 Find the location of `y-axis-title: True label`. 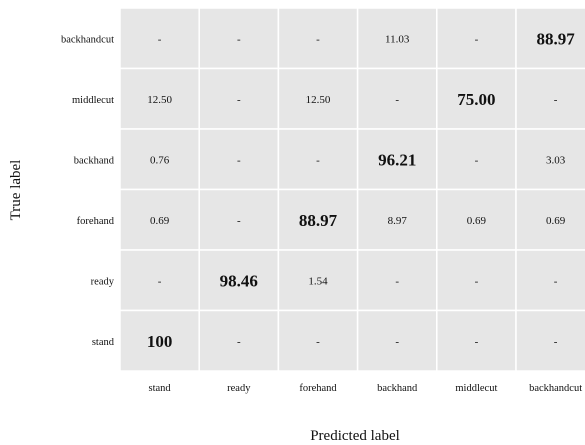

y-axis-title: True label is located at coordinates (16, 190).